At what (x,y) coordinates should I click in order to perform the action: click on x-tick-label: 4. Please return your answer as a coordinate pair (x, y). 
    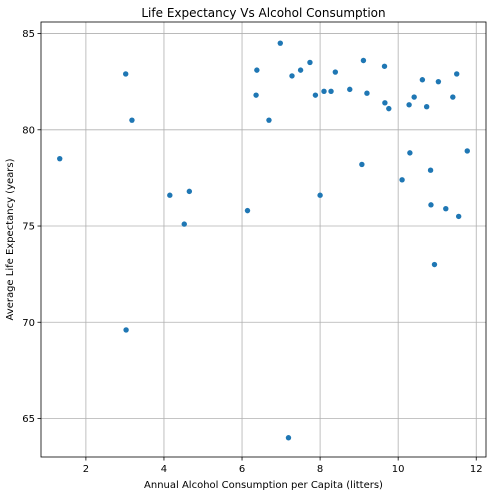
    Looking at the image, I should click on (164, 469).